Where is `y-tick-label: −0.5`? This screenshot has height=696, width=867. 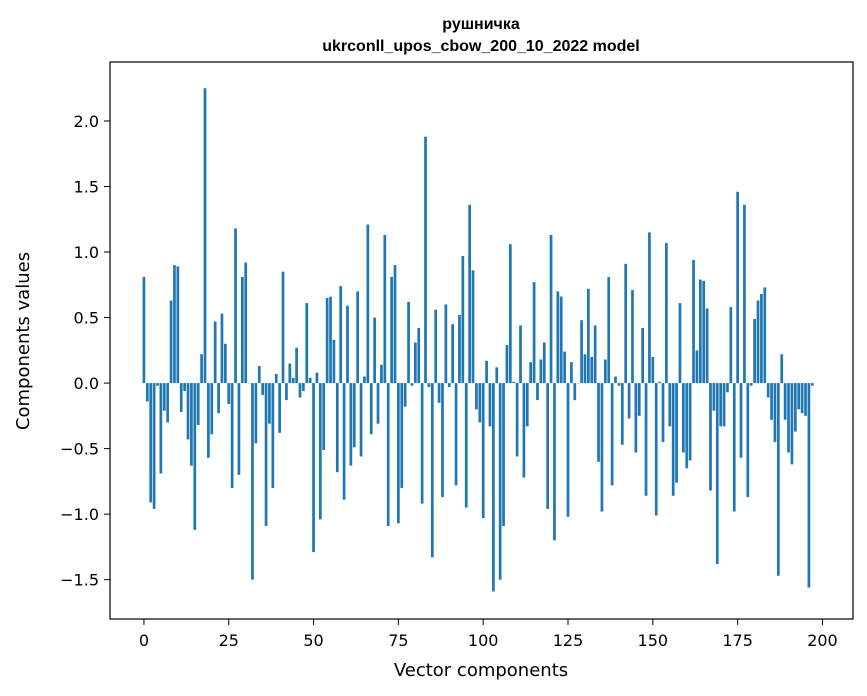 y-tick-label: −0.5 is located at coordinates (79, 449).